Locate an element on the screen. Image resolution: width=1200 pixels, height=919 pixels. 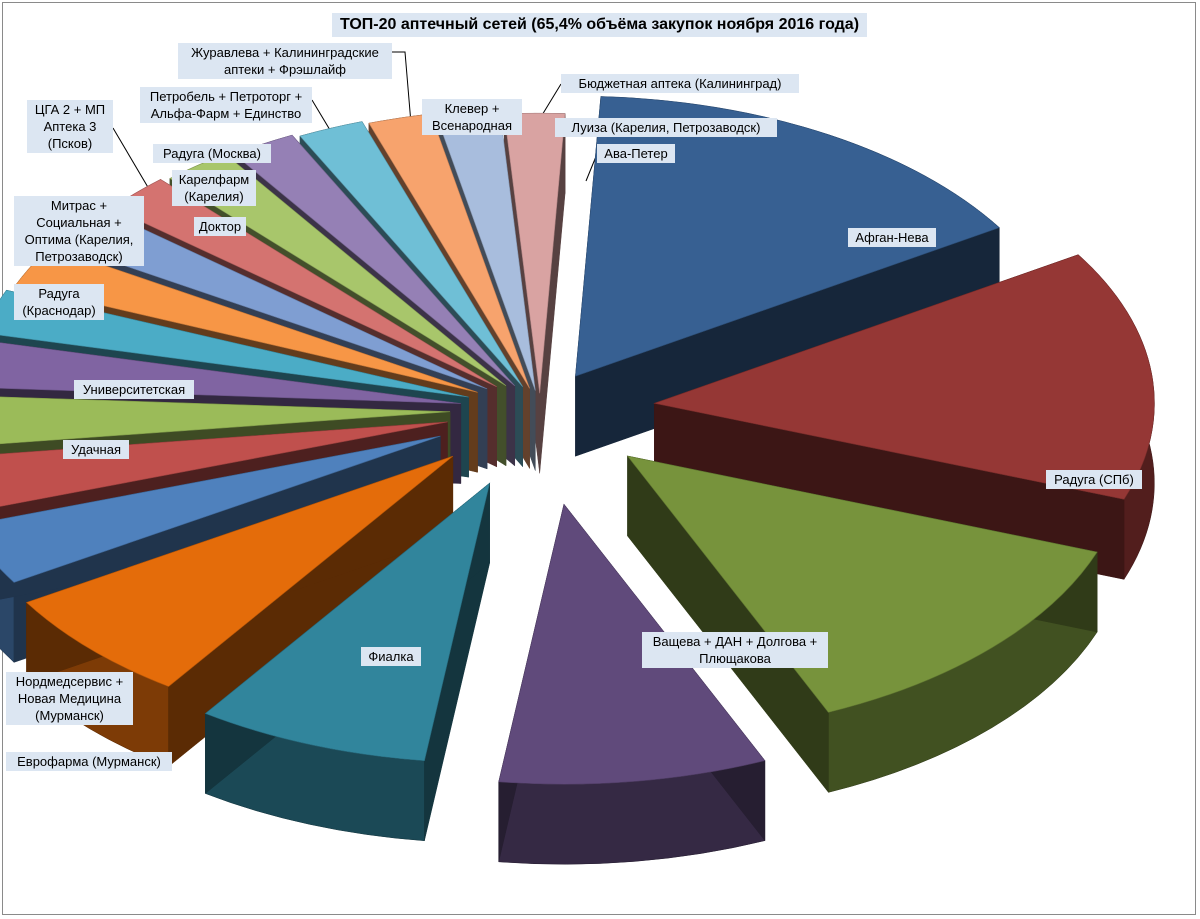
label-doktor: Доктор is located at coordinates (220, 226).